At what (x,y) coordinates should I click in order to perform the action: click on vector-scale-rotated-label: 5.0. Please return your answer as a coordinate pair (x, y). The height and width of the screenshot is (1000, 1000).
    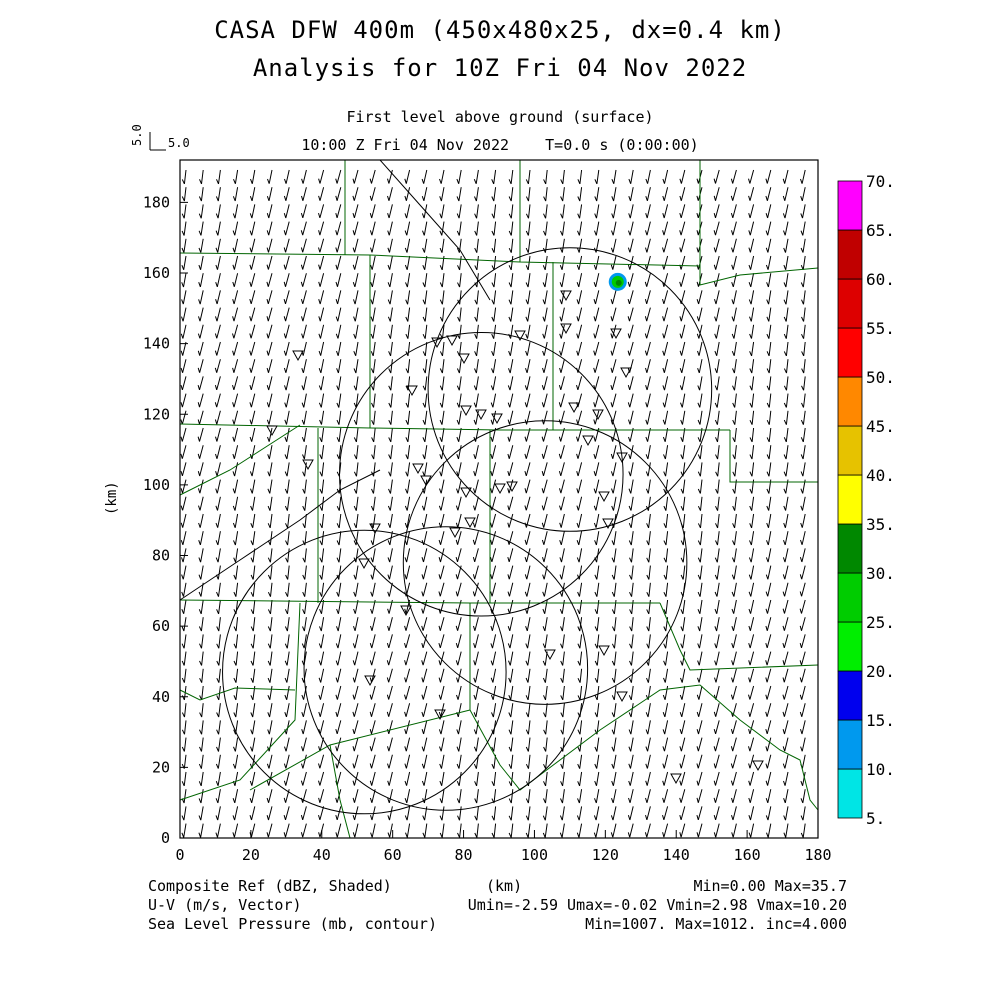
    Looking at the image, I should click on (137, 135).